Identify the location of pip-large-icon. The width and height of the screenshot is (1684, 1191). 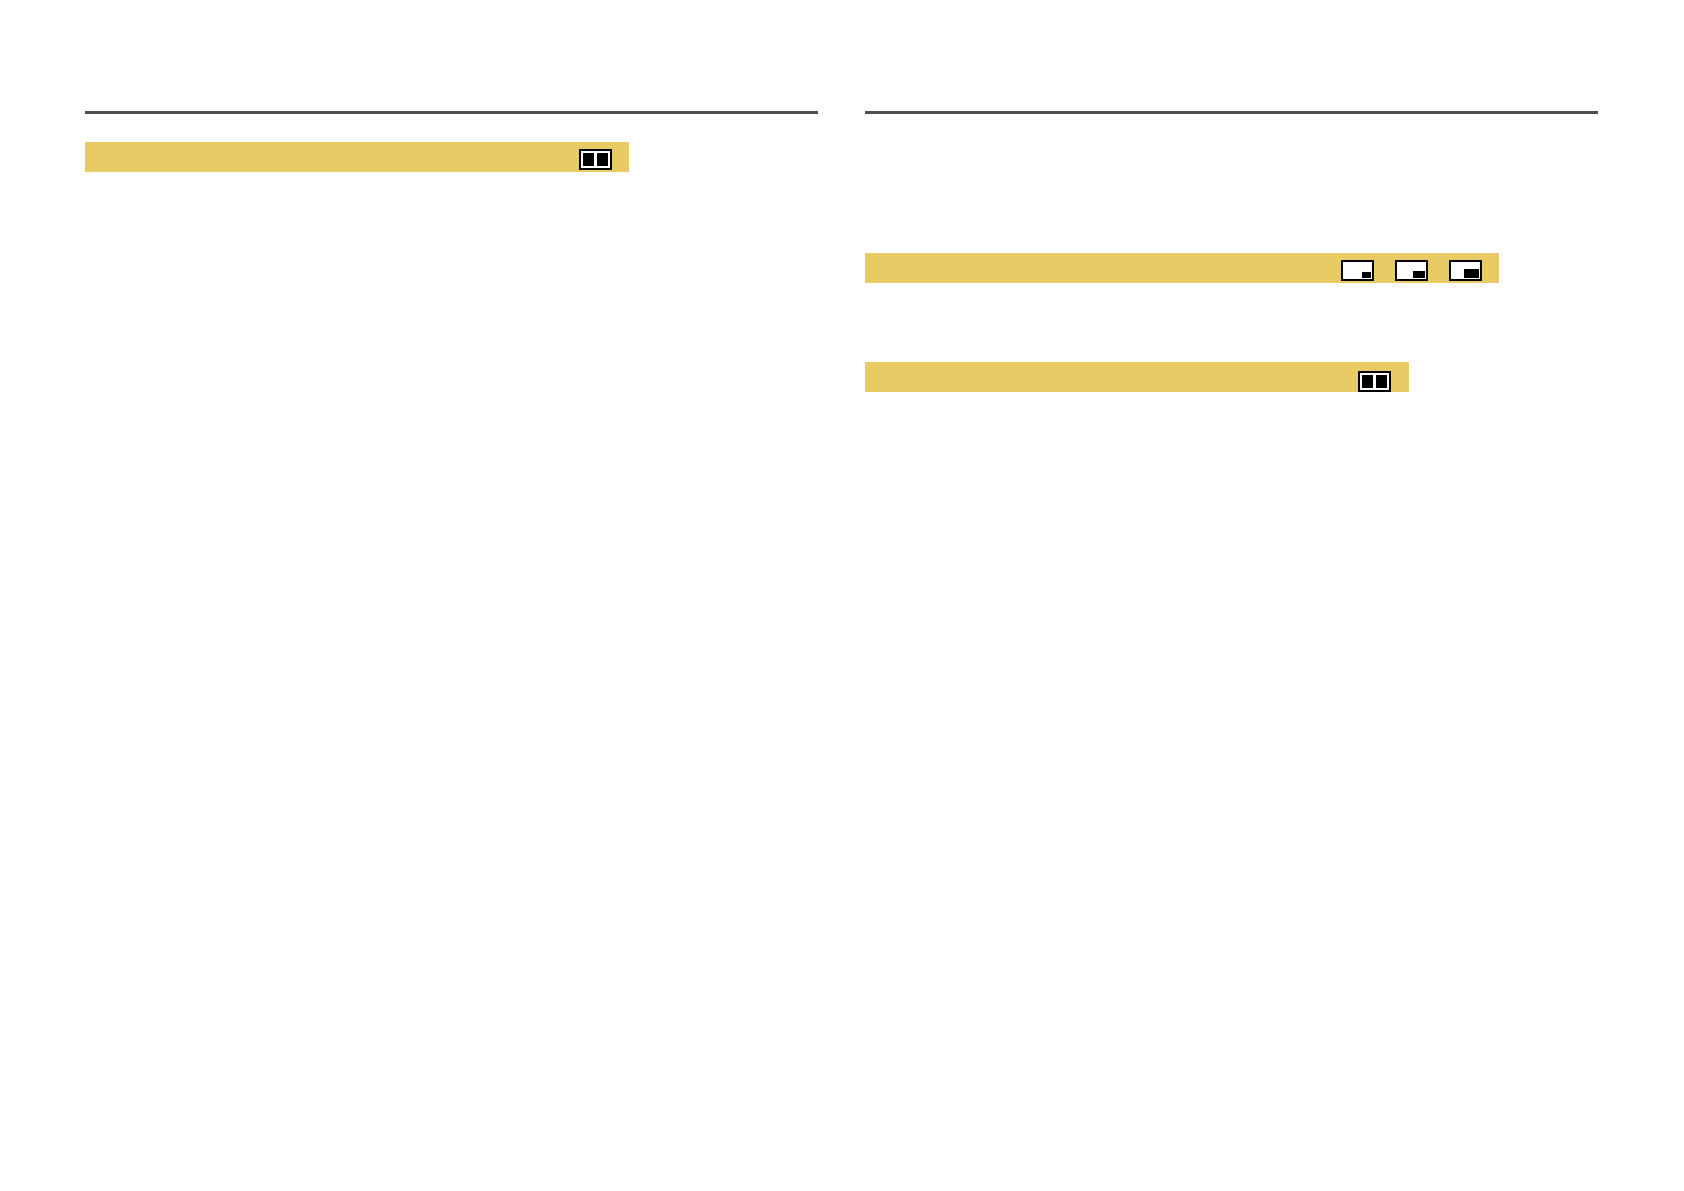
(1465, 270).